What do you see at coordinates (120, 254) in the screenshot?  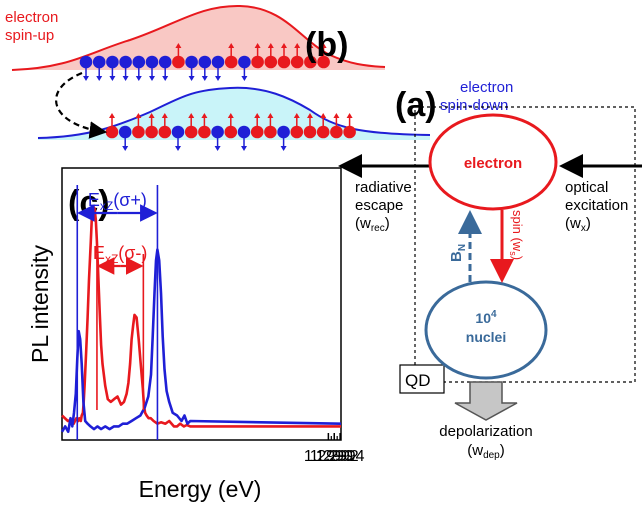 I see `splitting-label: ExZ(σ-)` at bounding box center [120, 254].